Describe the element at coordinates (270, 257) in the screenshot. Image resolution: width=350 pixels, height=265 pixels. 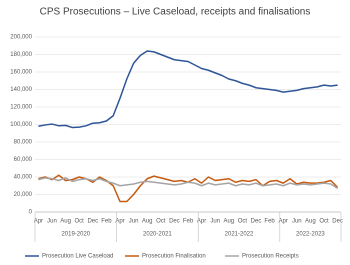
I see `legend-label: Prosecution Receipts` at that location.